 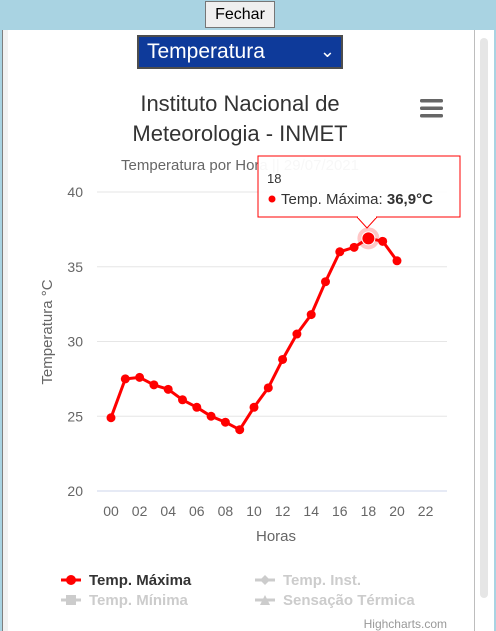 I want to click on y-tick-label: 30, so click(x=75, y=342).